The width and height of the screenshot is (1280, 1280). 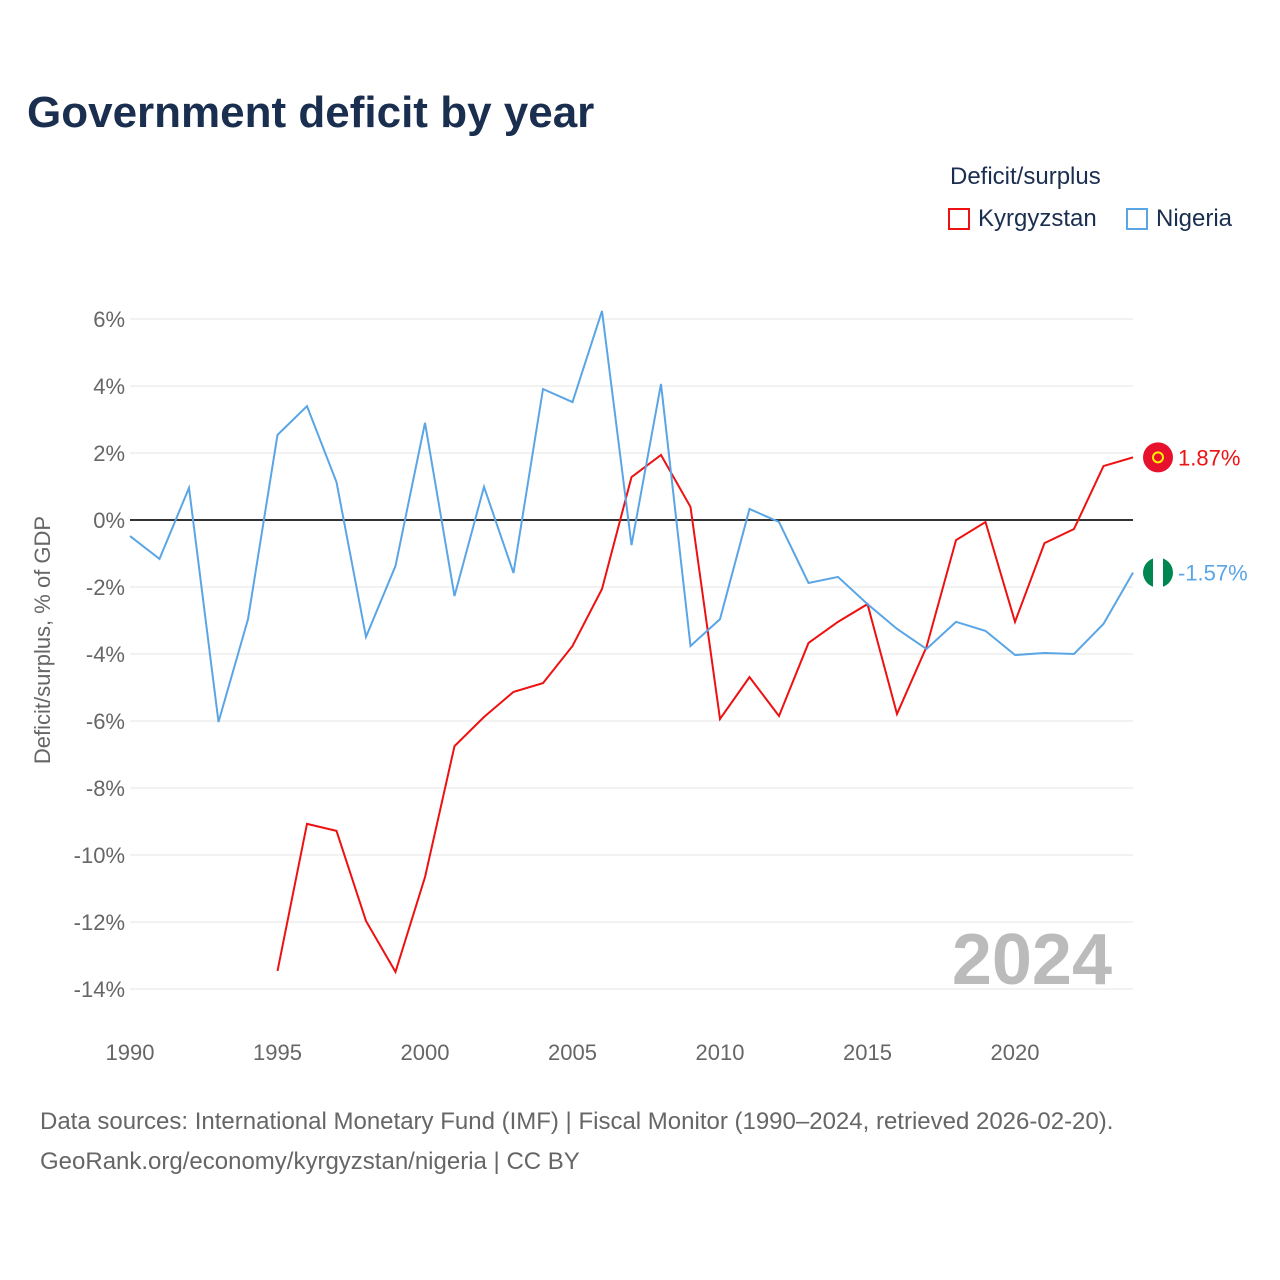 I want to click on y-tick-label: -4%, so click(x=105, y=654).